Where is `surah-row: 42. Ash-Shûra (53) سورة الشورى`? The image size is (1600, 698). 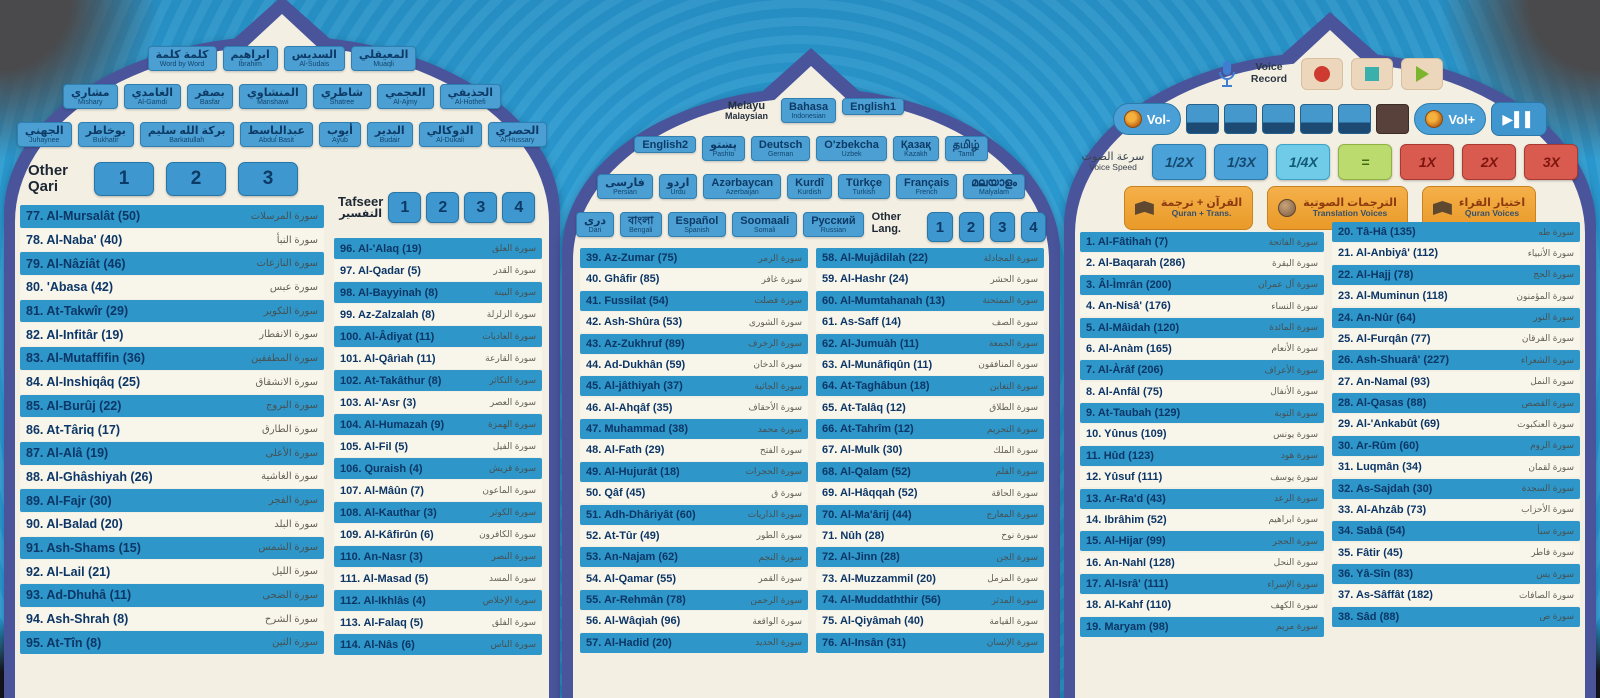 surah-row: 42. Ash-Shûra (53) سورة الشورى is located at coordinates (694, 322).